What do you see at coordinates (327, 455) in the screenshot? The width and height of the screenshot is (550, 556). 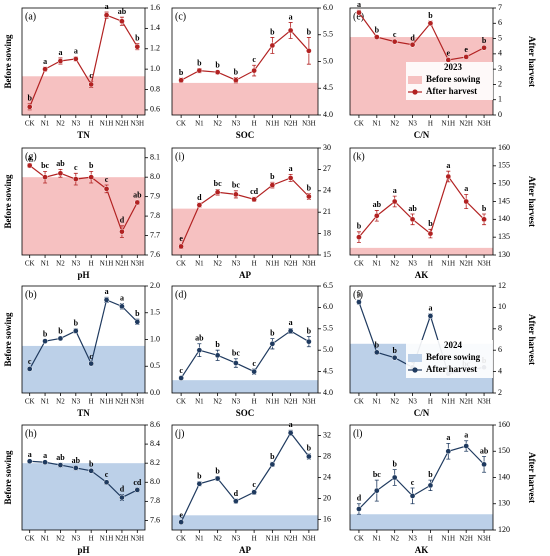 I see `y-tick-label: 28` at bounding box center [327, 455].